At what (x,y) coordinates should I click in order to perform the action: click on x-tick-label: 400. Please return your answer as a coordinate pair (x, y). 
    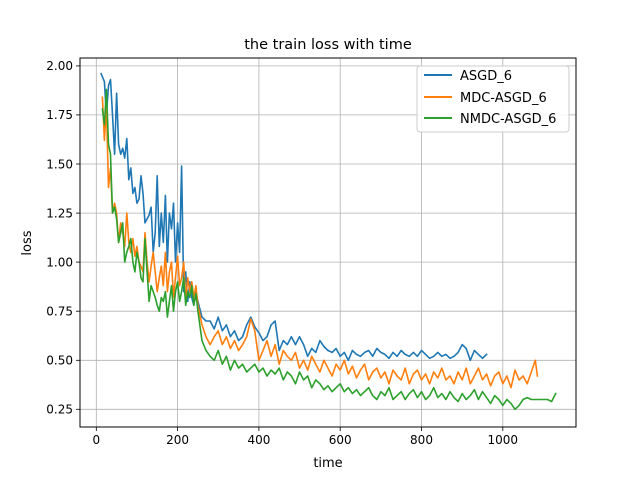
    Looking at the image, I should click on (258, 440).